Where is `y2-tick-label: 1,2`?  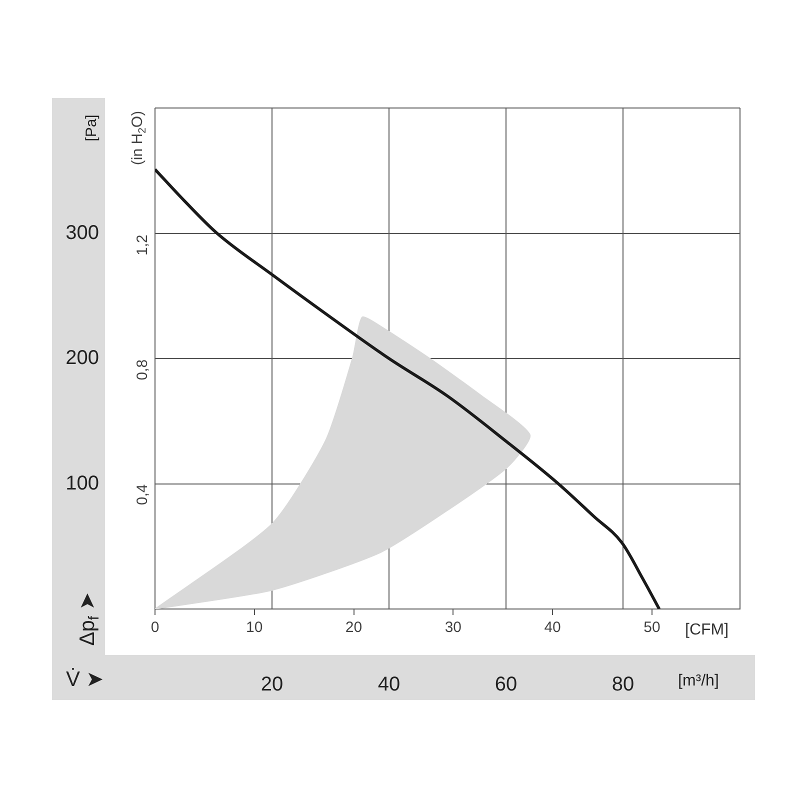 y2-tick-label: 1,2 is located at coordinates (143, 245).